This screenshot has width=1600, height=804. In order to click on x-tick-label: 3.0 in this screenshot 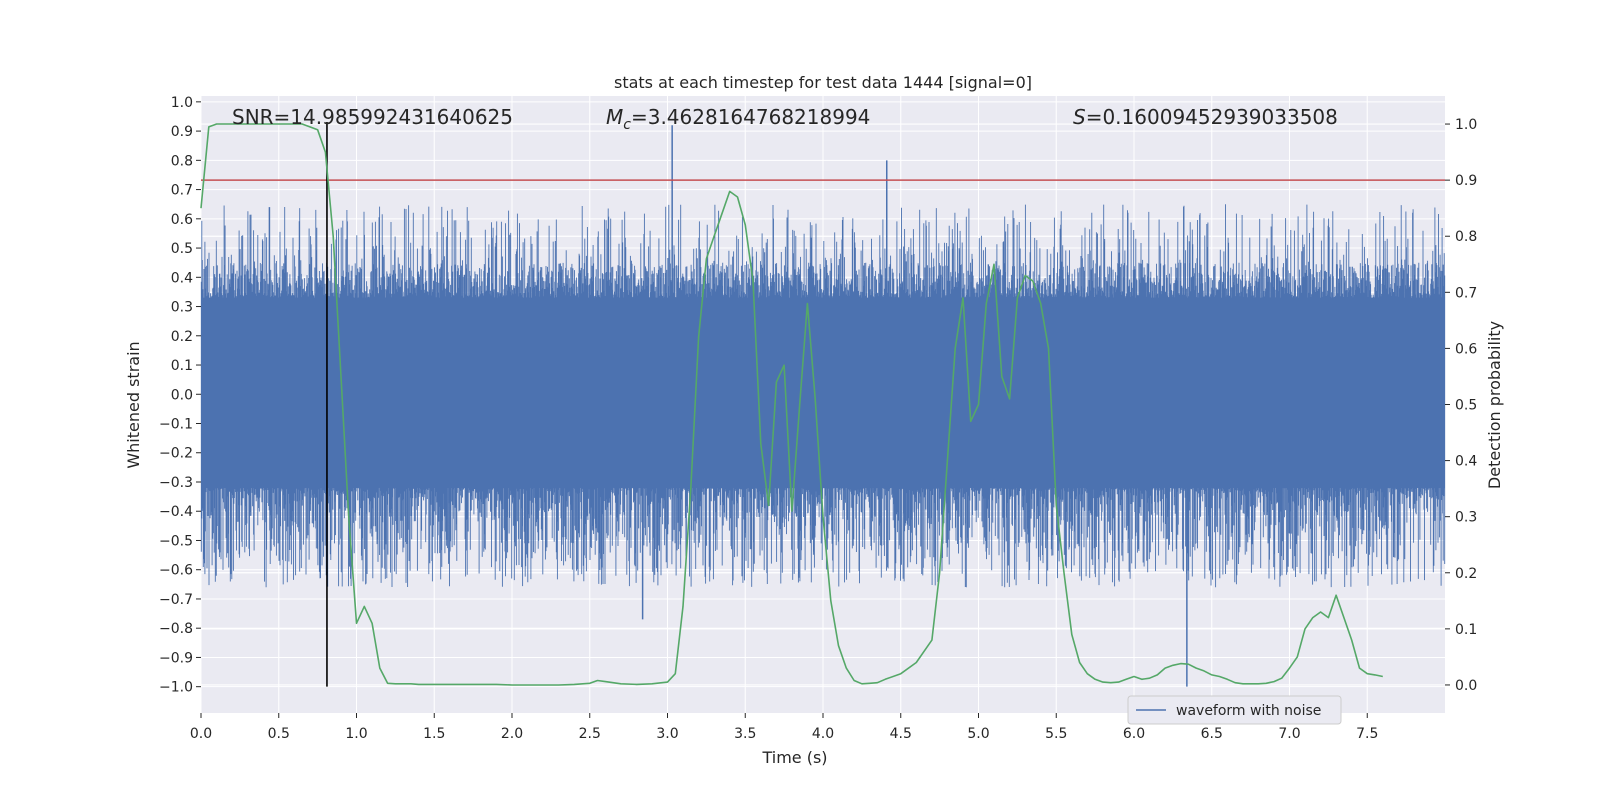, I will do `click(667, 734)`.